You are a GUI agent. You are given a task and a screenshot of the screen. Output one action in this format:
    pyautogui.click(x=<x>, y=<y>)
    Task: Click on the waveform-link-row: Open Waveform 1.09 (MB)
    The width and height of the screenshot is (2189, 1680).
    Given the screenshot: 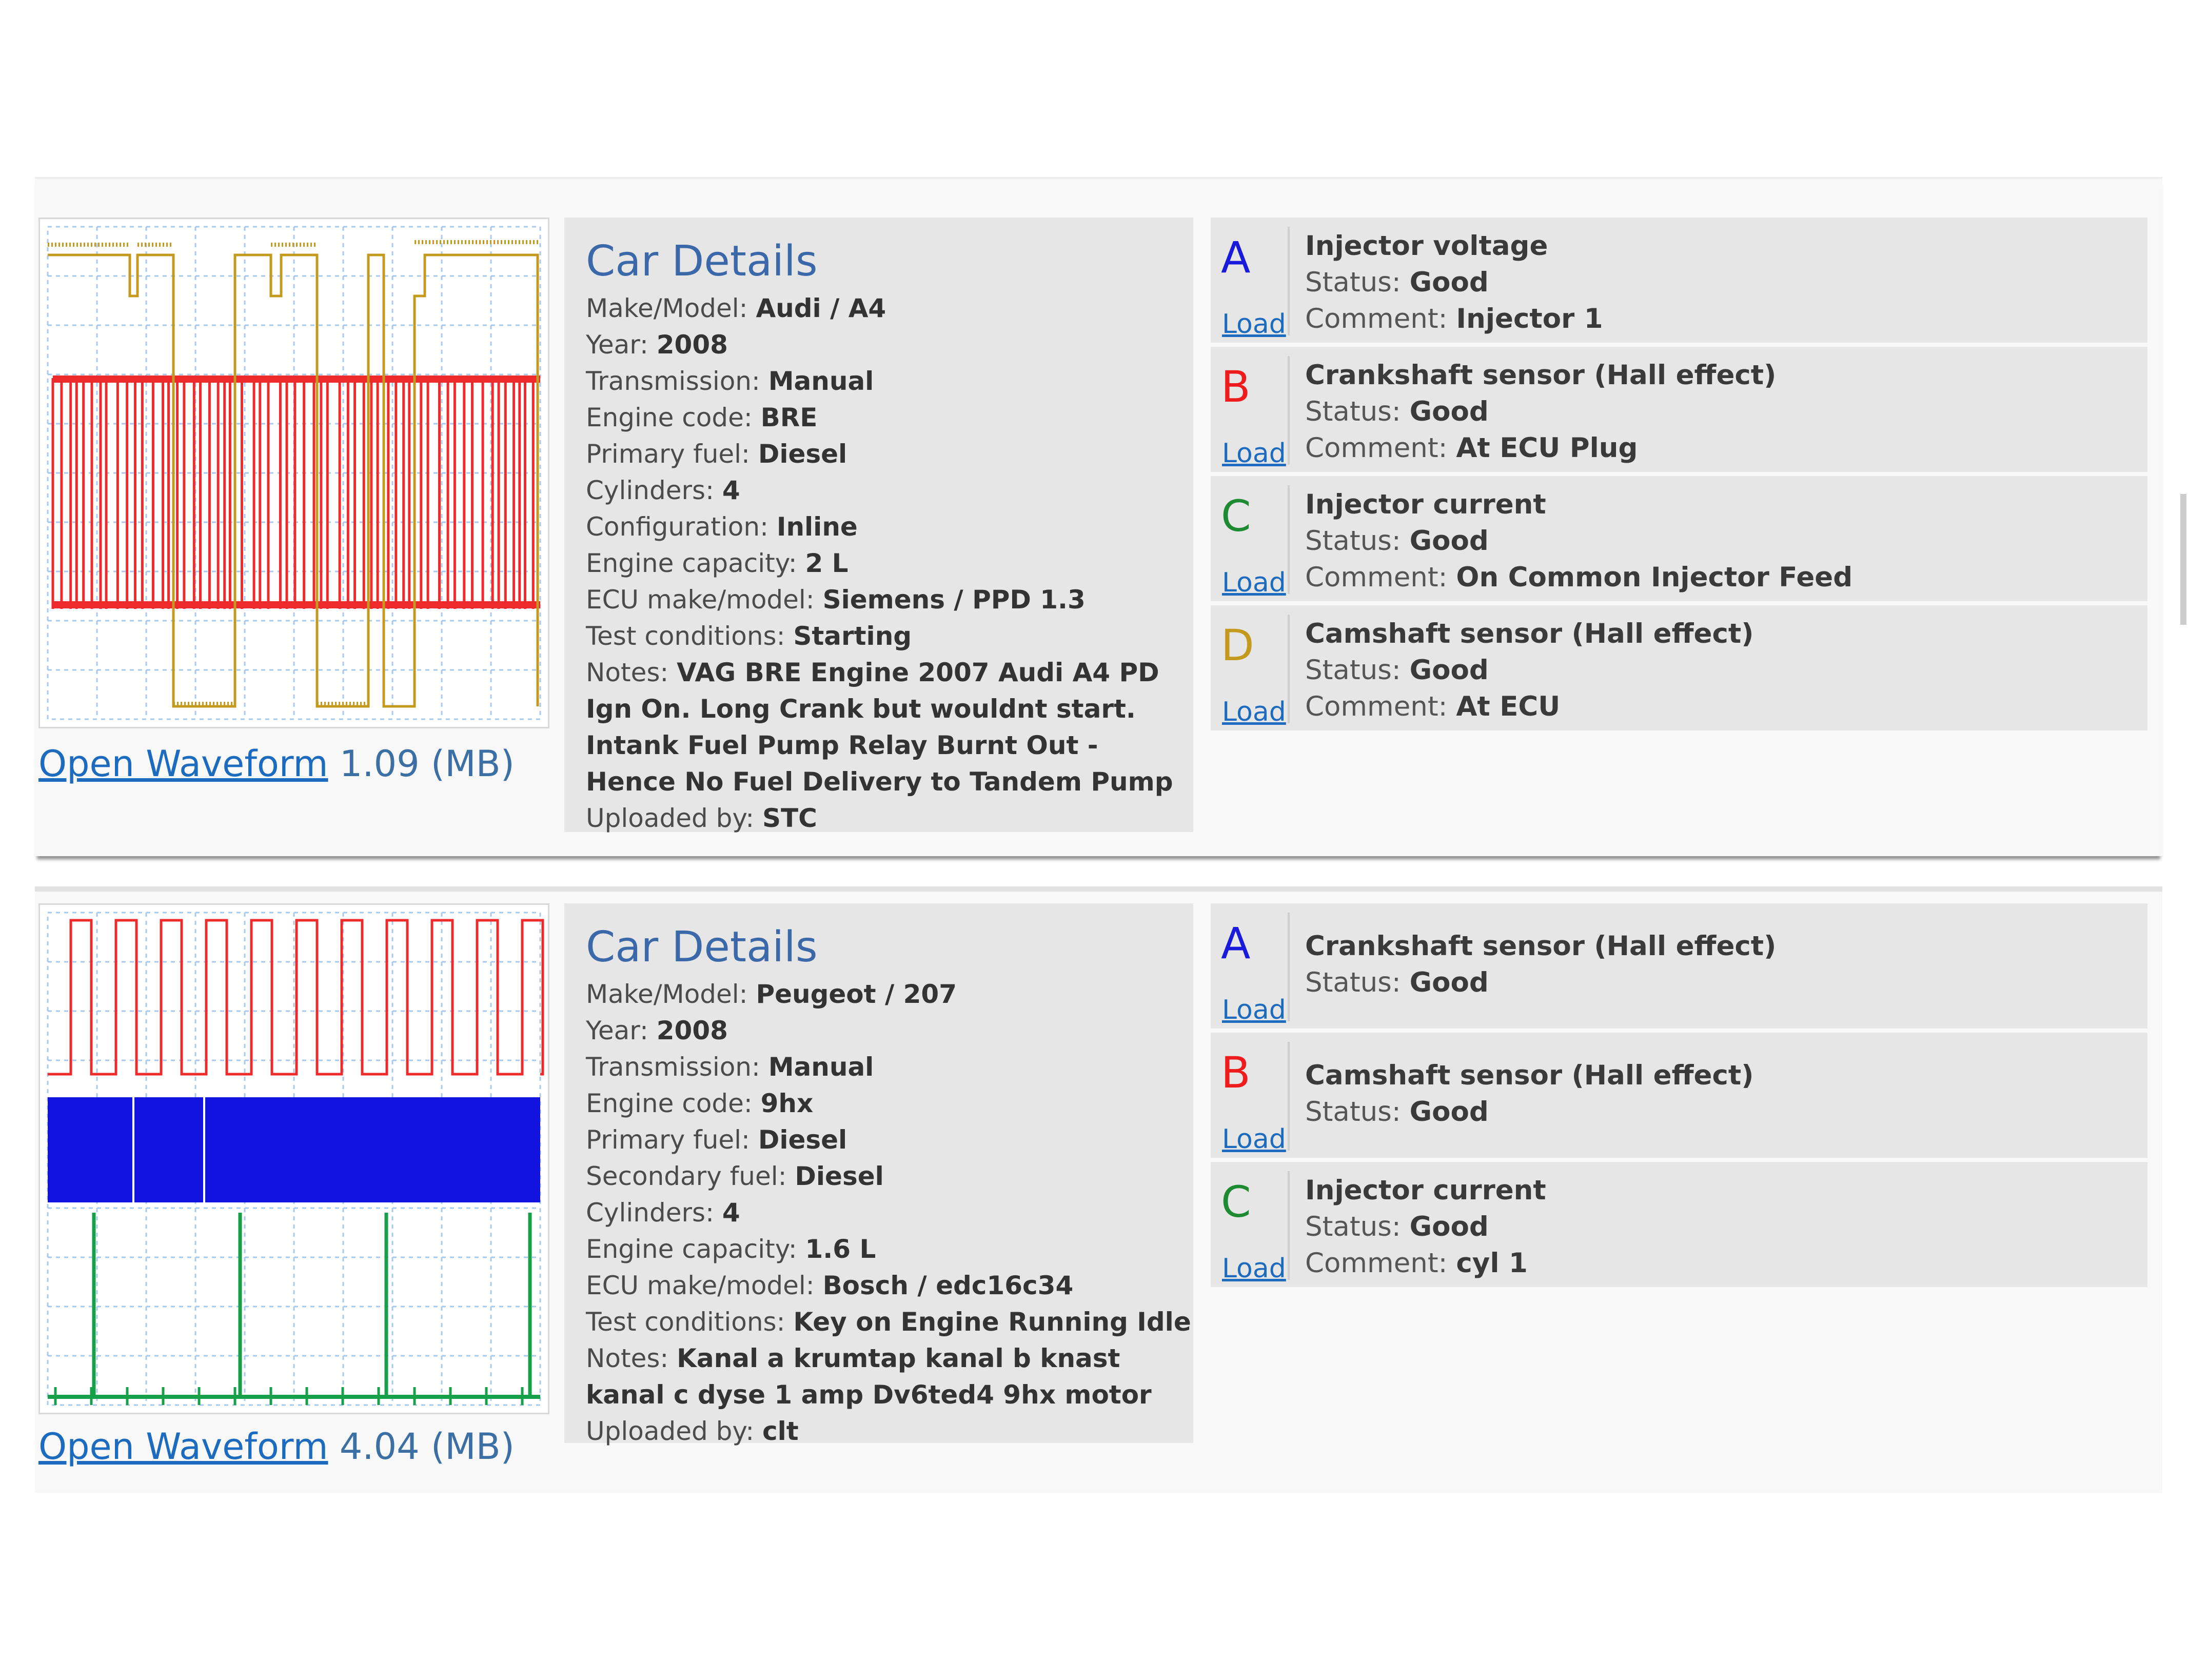 What is the action you would take?
    pyautogui.click(x=276, y=764)
    